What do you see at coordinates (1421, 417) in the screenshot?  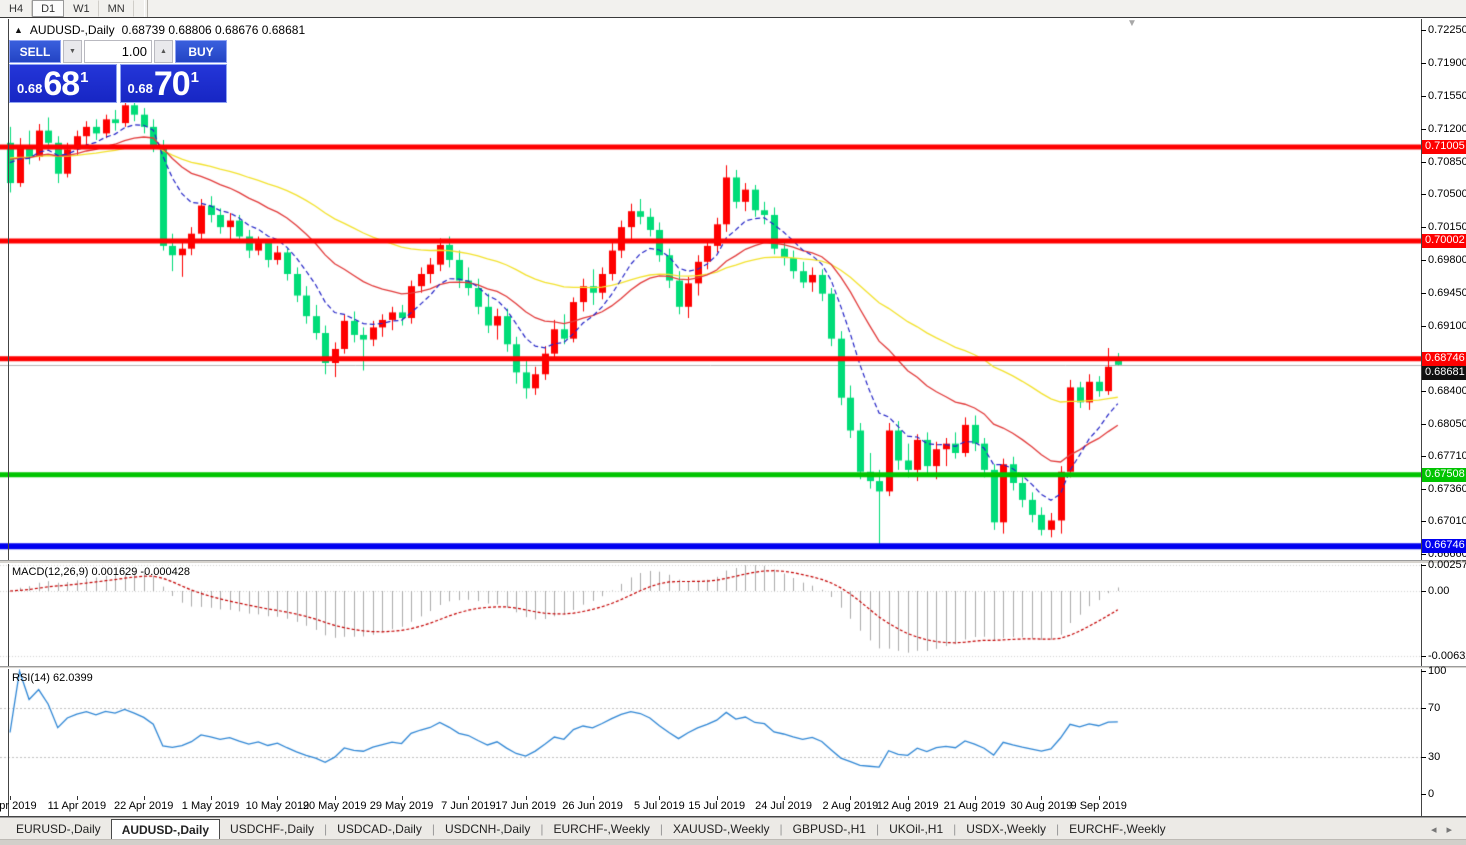 I see `axis-separator-line` at bounding box center [1421, 417].